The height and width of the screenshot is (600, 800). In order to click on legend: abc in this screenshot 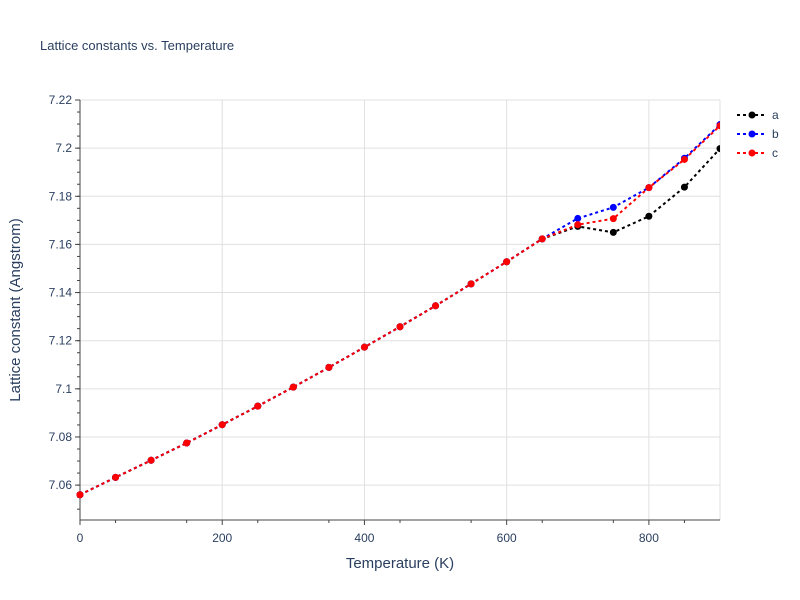, I will do `click(758, 134)`.